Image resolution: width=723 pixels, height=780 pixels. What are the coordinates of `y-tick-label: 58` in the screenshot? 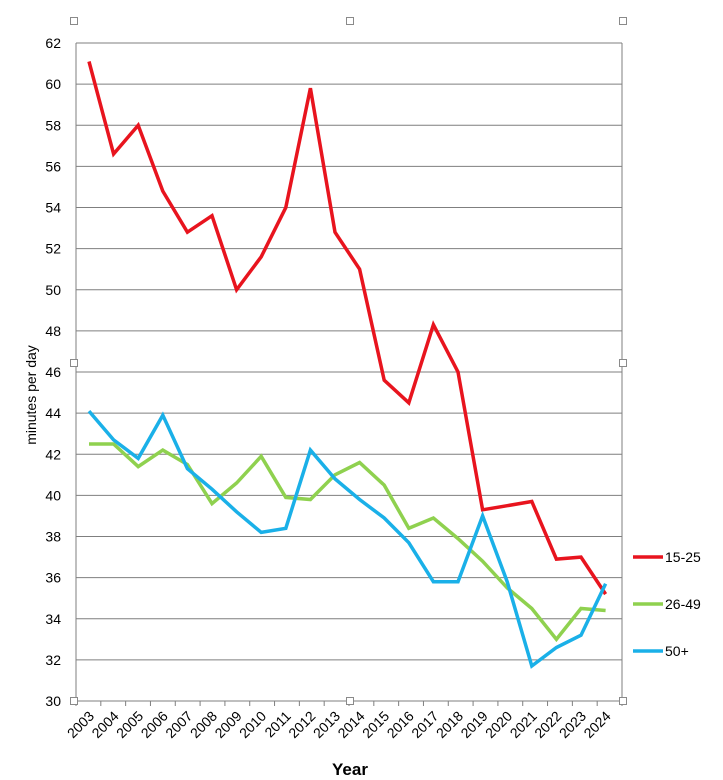 It's located at (53, 125).